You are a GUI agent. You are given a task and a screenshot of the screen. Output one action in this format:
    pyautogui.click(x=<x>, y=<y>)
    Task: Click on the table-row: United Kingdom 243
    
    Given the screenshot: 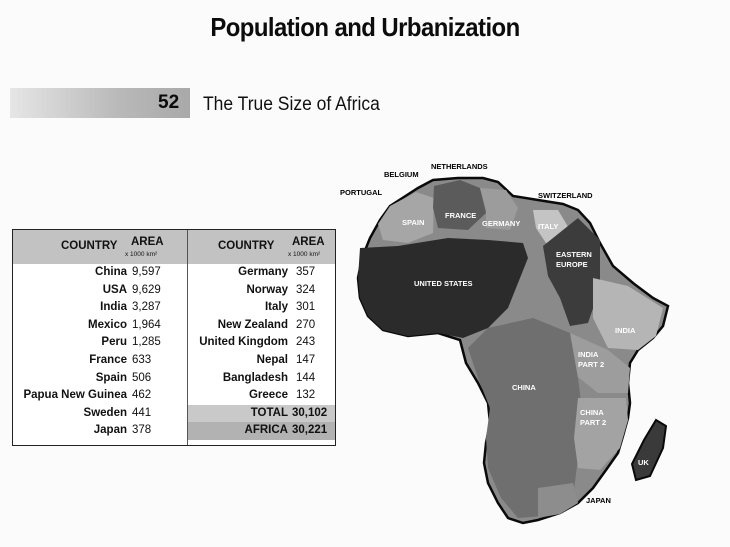 What is the action you would take?
    pyautogui.click(x=261, y=343)
    